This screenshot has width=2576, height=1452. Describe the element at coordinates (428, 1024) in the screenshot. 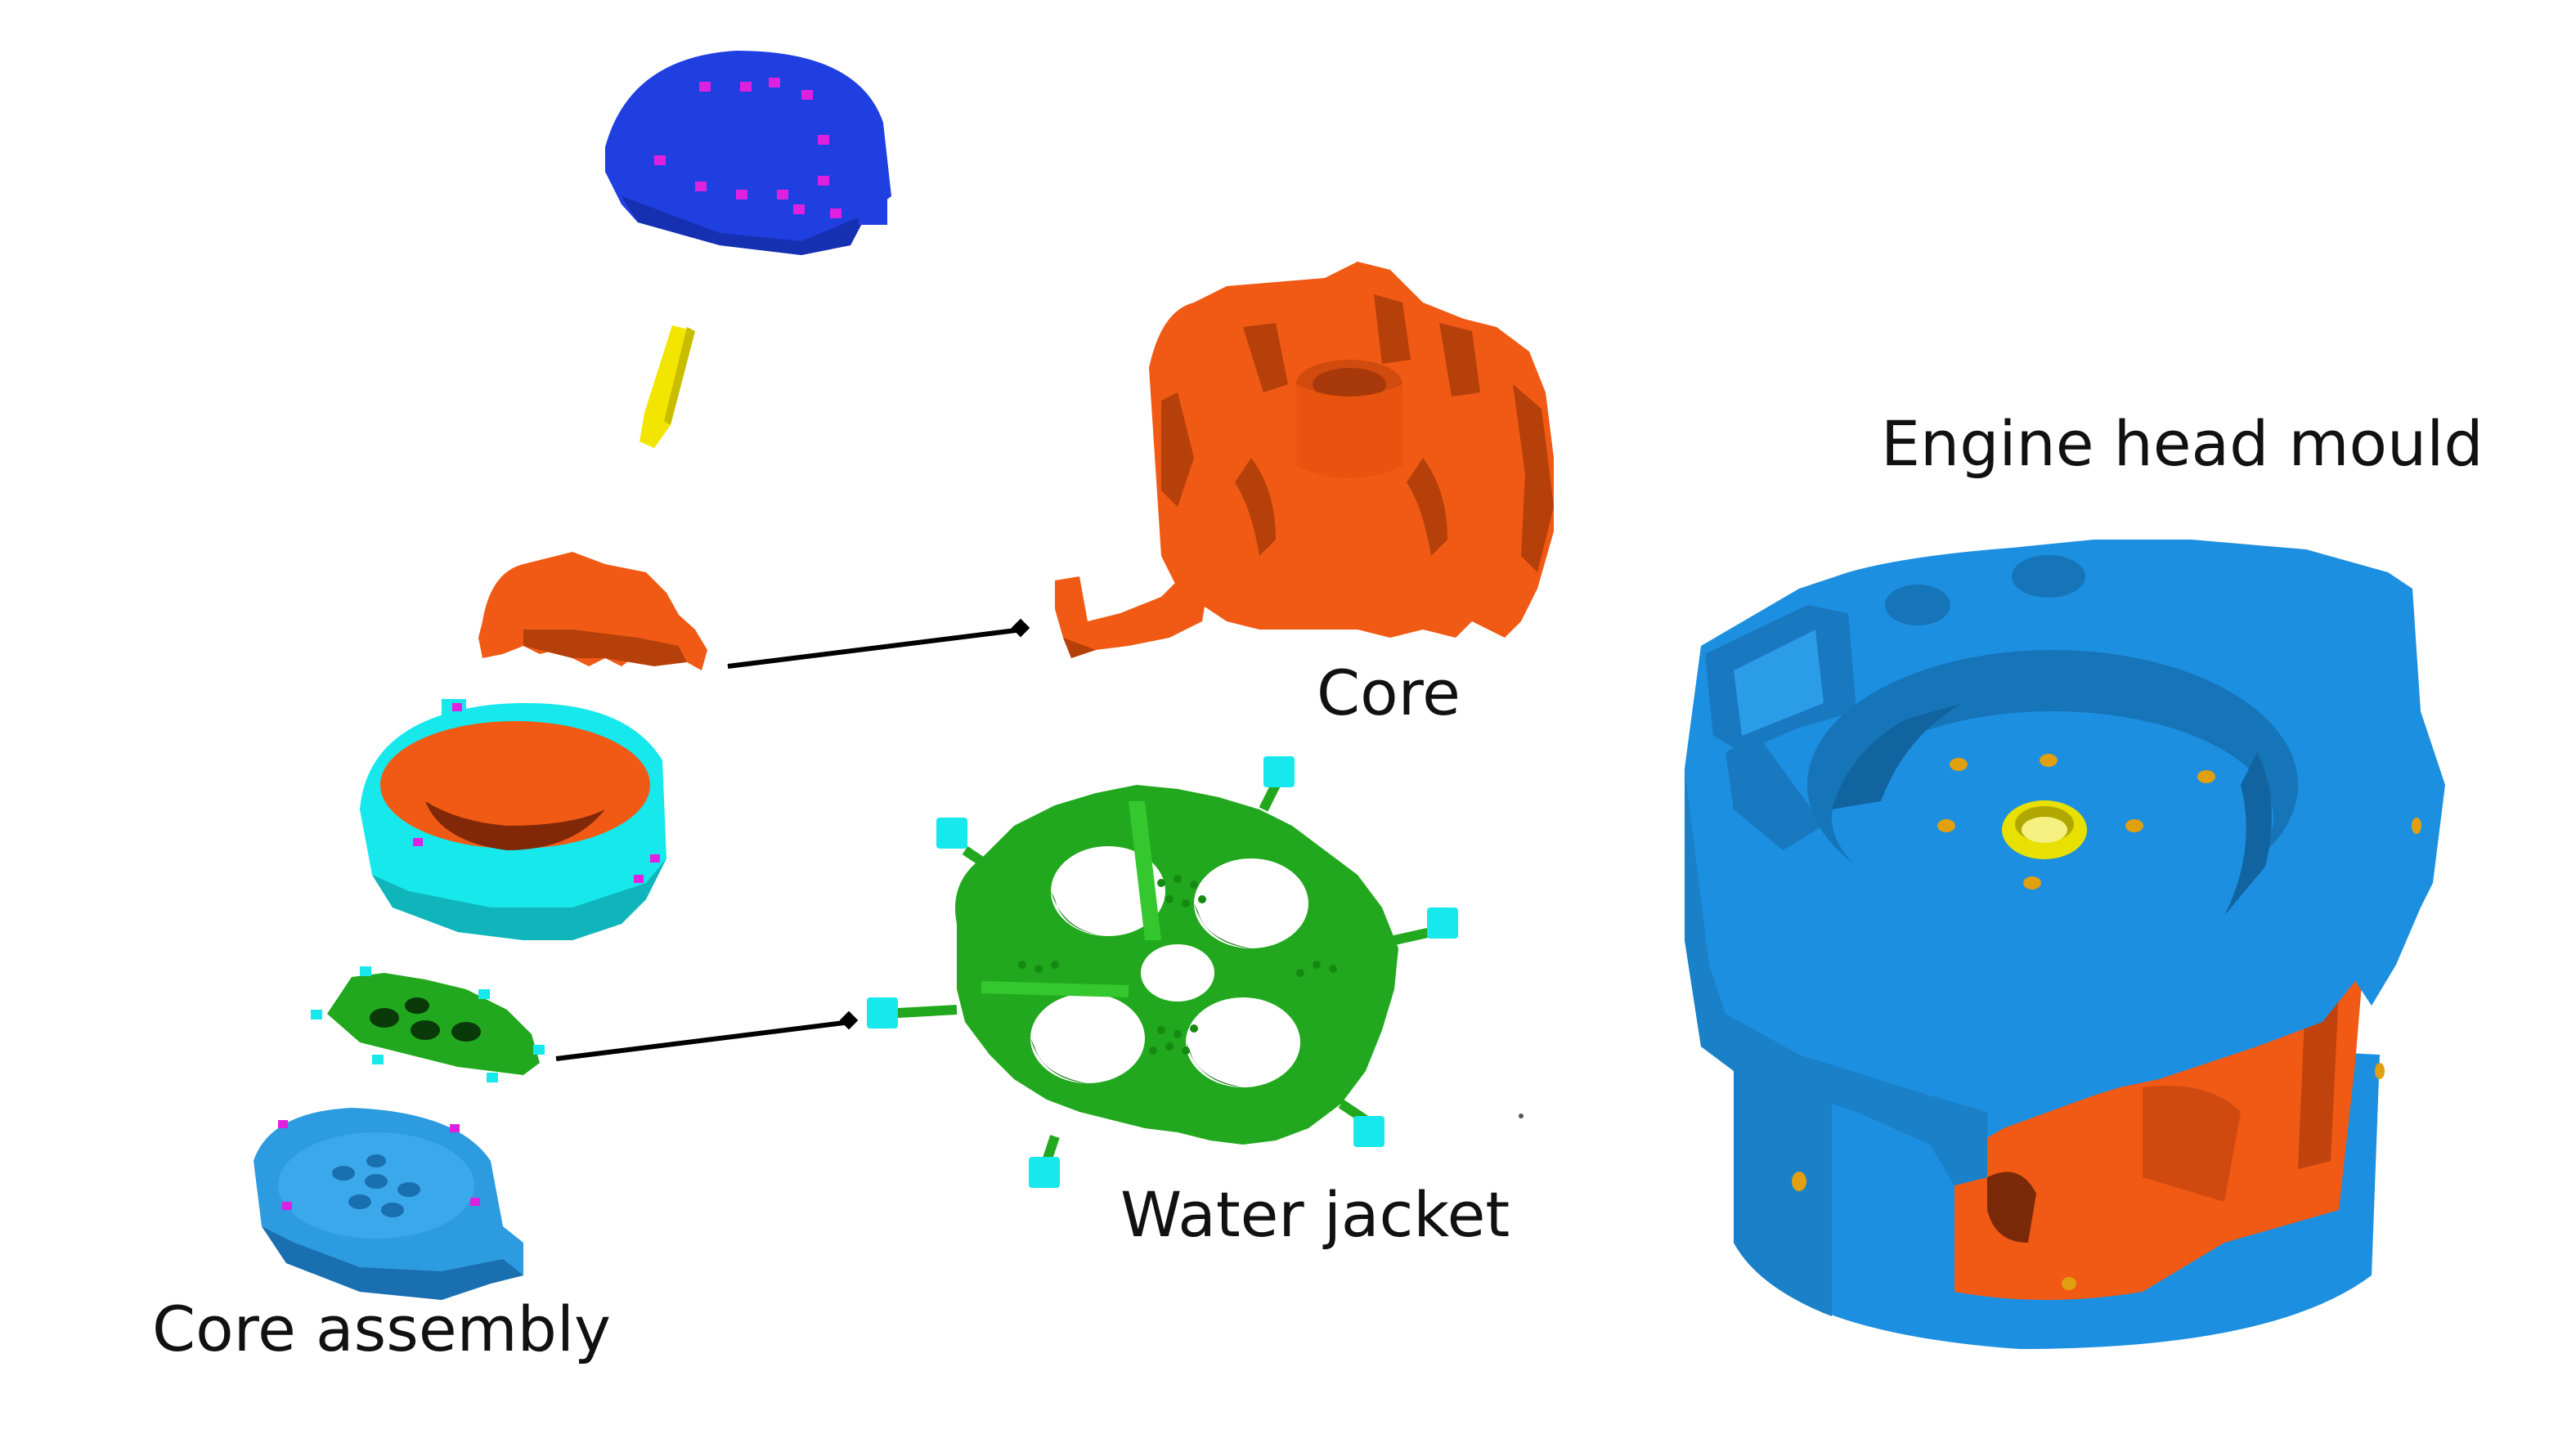

I see `water-jacket-small-icon` at that location.